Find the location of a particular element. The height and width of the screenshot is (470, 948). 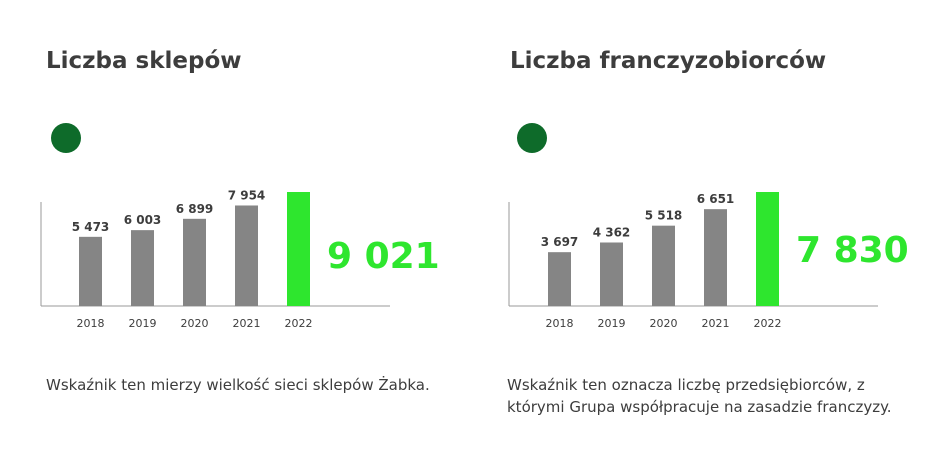

data-label: 6 899 is located at coordinates (195, 209).